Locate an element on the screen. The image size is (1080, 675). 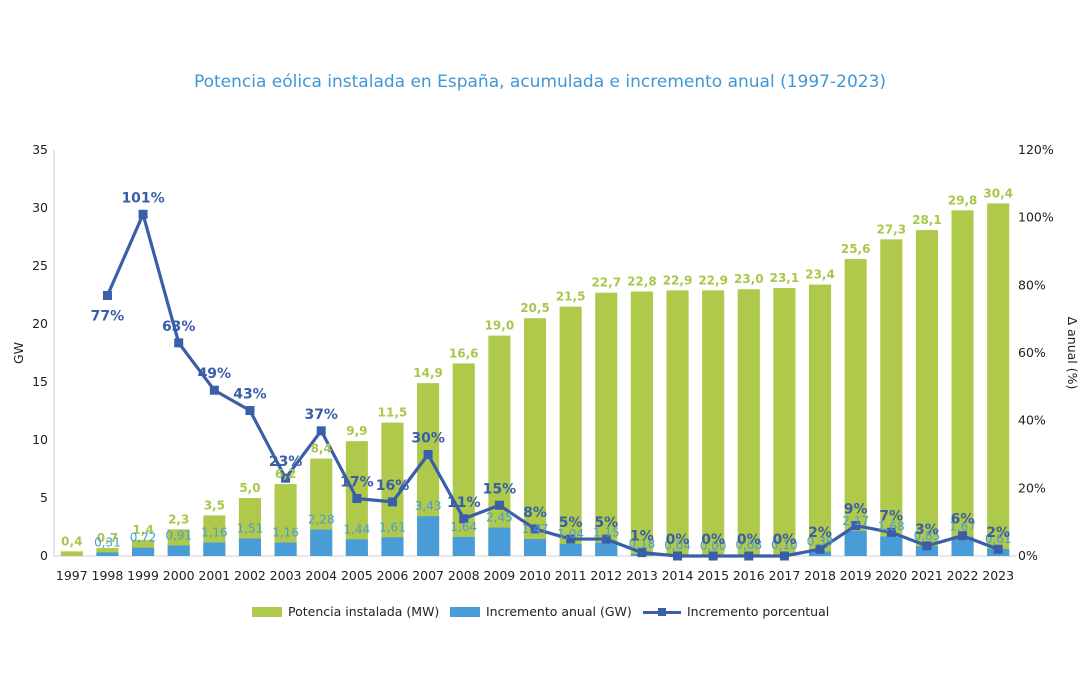
label-total-2015: 22,9 is located at coordinates (713, 280).